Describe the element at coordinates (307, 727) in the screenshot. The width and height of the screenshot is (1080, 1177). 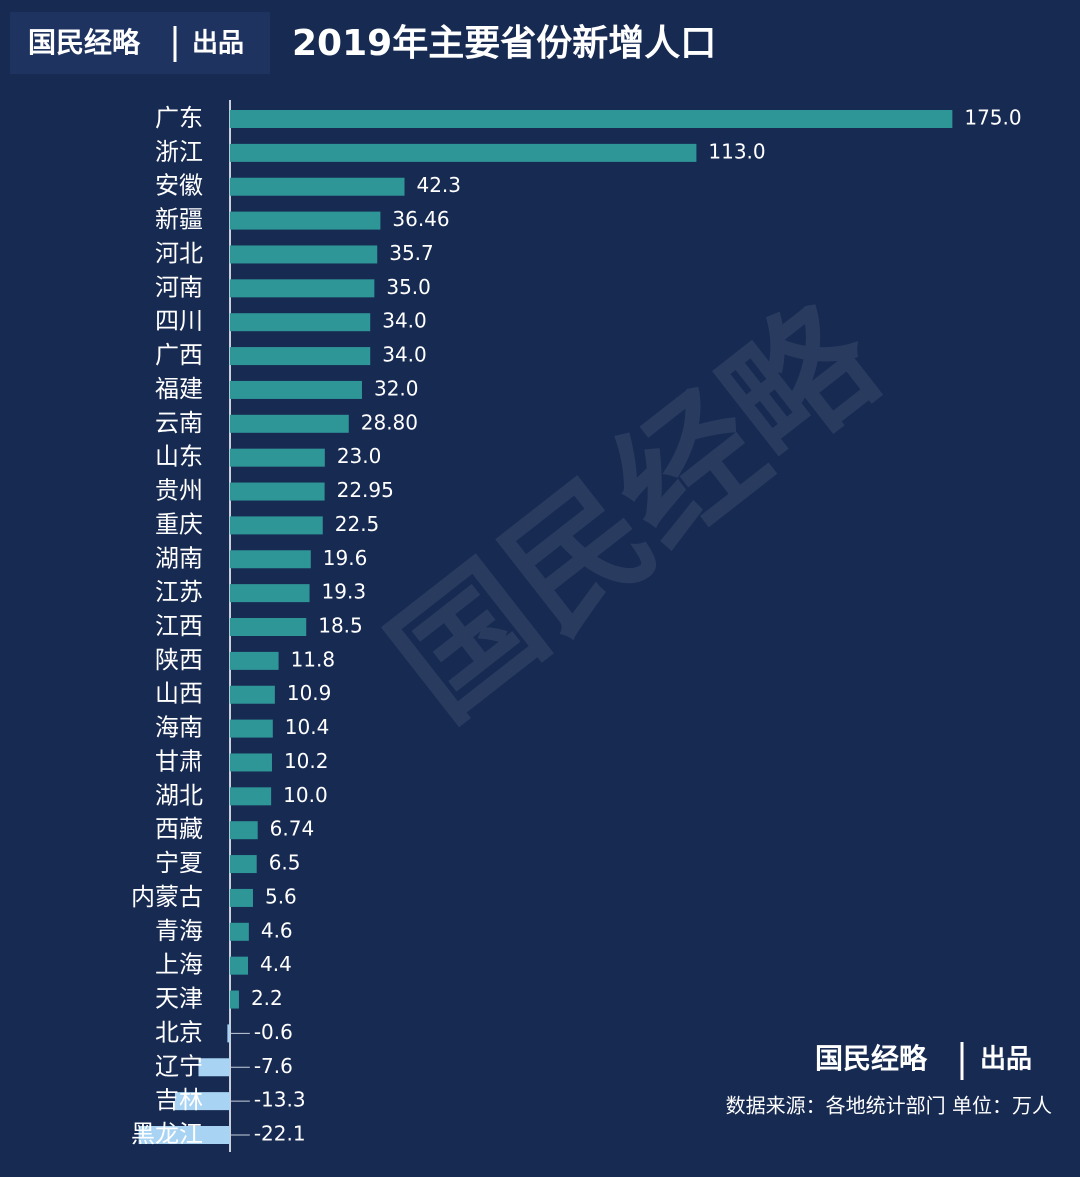
I see `value-label: 10.4` at that location.